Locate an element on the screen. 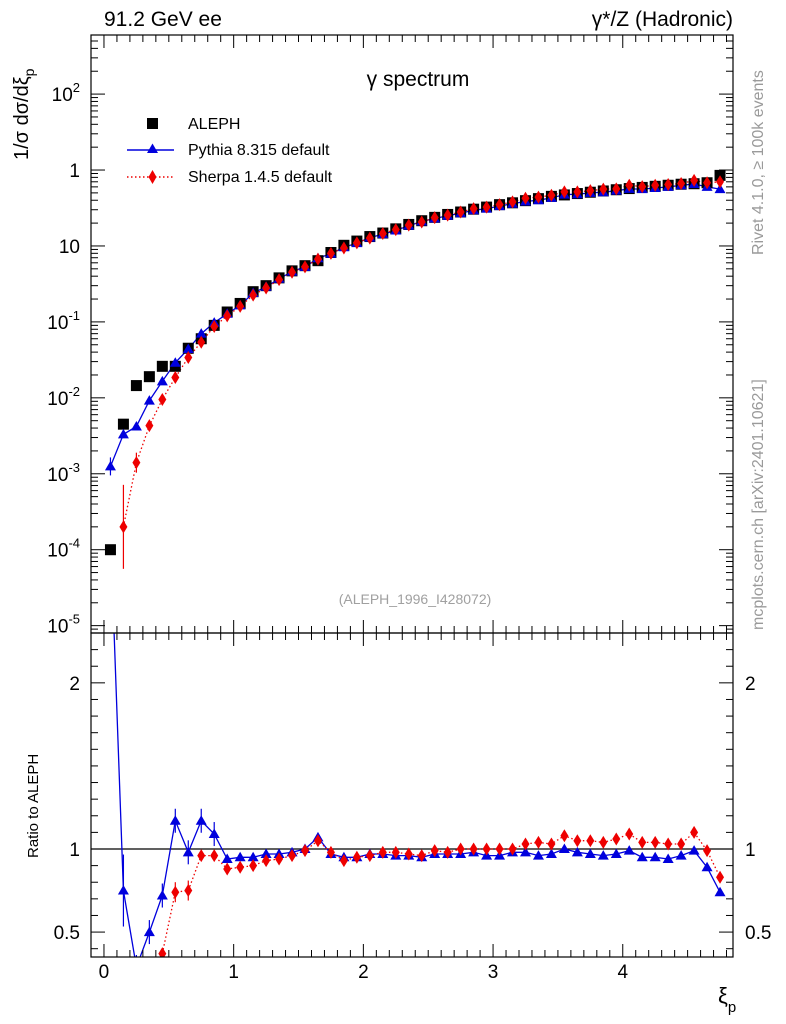 This screenshot has width=786, height=1024. y-tick-label-top: 10⁻³ is located at coordinates (63, 473).